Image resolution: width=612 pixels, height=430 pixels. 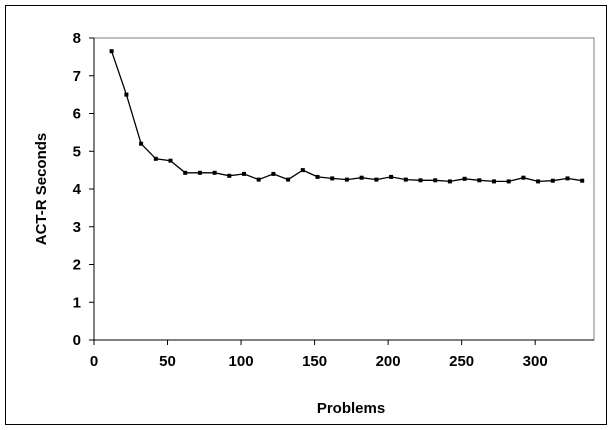 What do you see at coordinates (77, 189) in the screenshot?
I see `y-tick-label: 4` at bounding box center [77, 189].